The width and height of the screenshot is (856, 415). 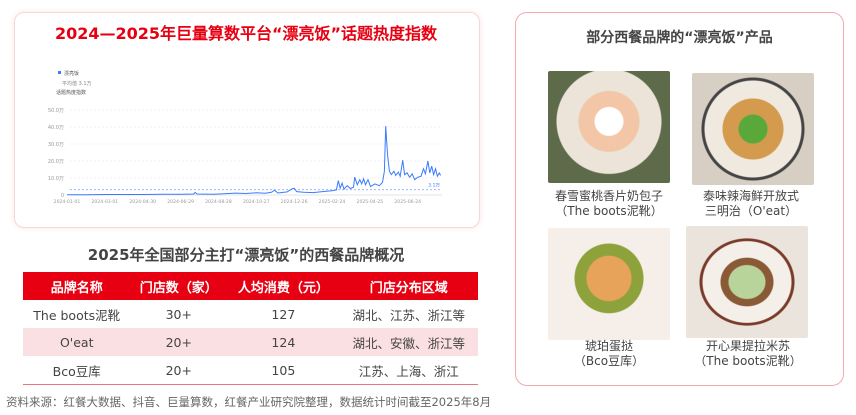 What do you see at coordinates (56, 128) in the screenshot?
I see `y-tick-label: 40.0万` at bounding box center [56, 128].